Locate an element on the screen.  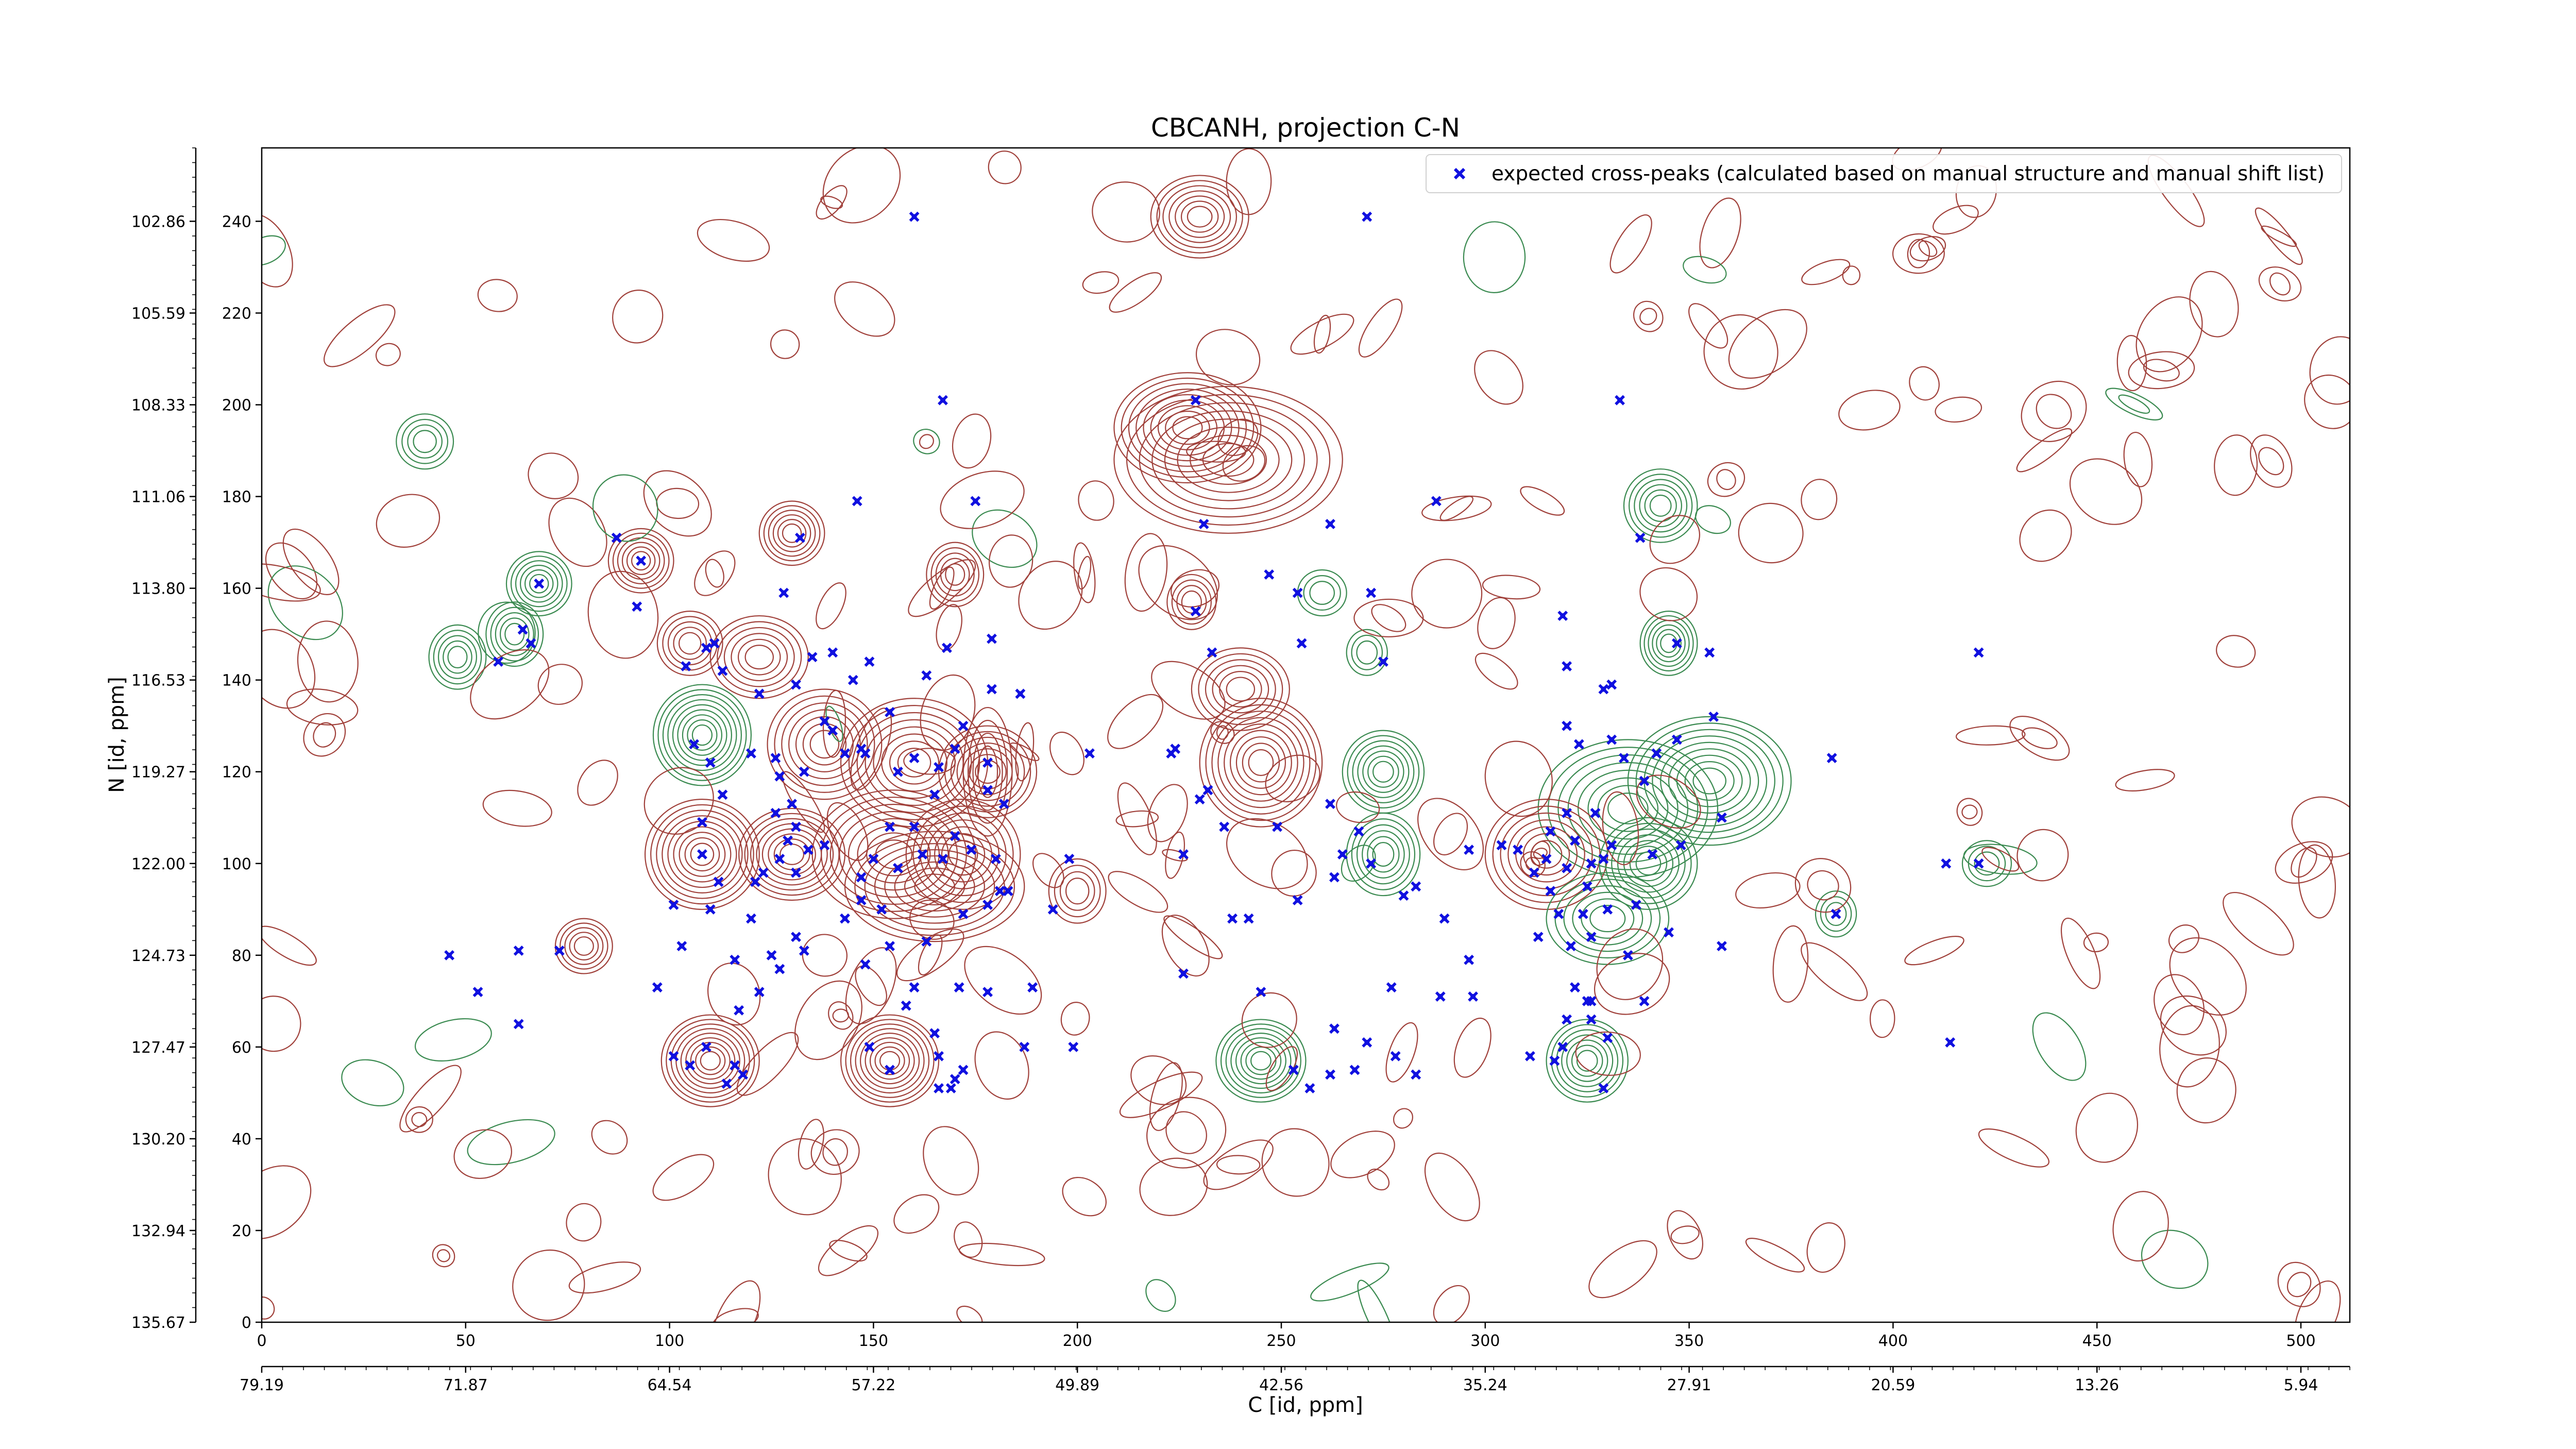
x2-tick-label: 13.26 is located at coordinates (2097, 1385).